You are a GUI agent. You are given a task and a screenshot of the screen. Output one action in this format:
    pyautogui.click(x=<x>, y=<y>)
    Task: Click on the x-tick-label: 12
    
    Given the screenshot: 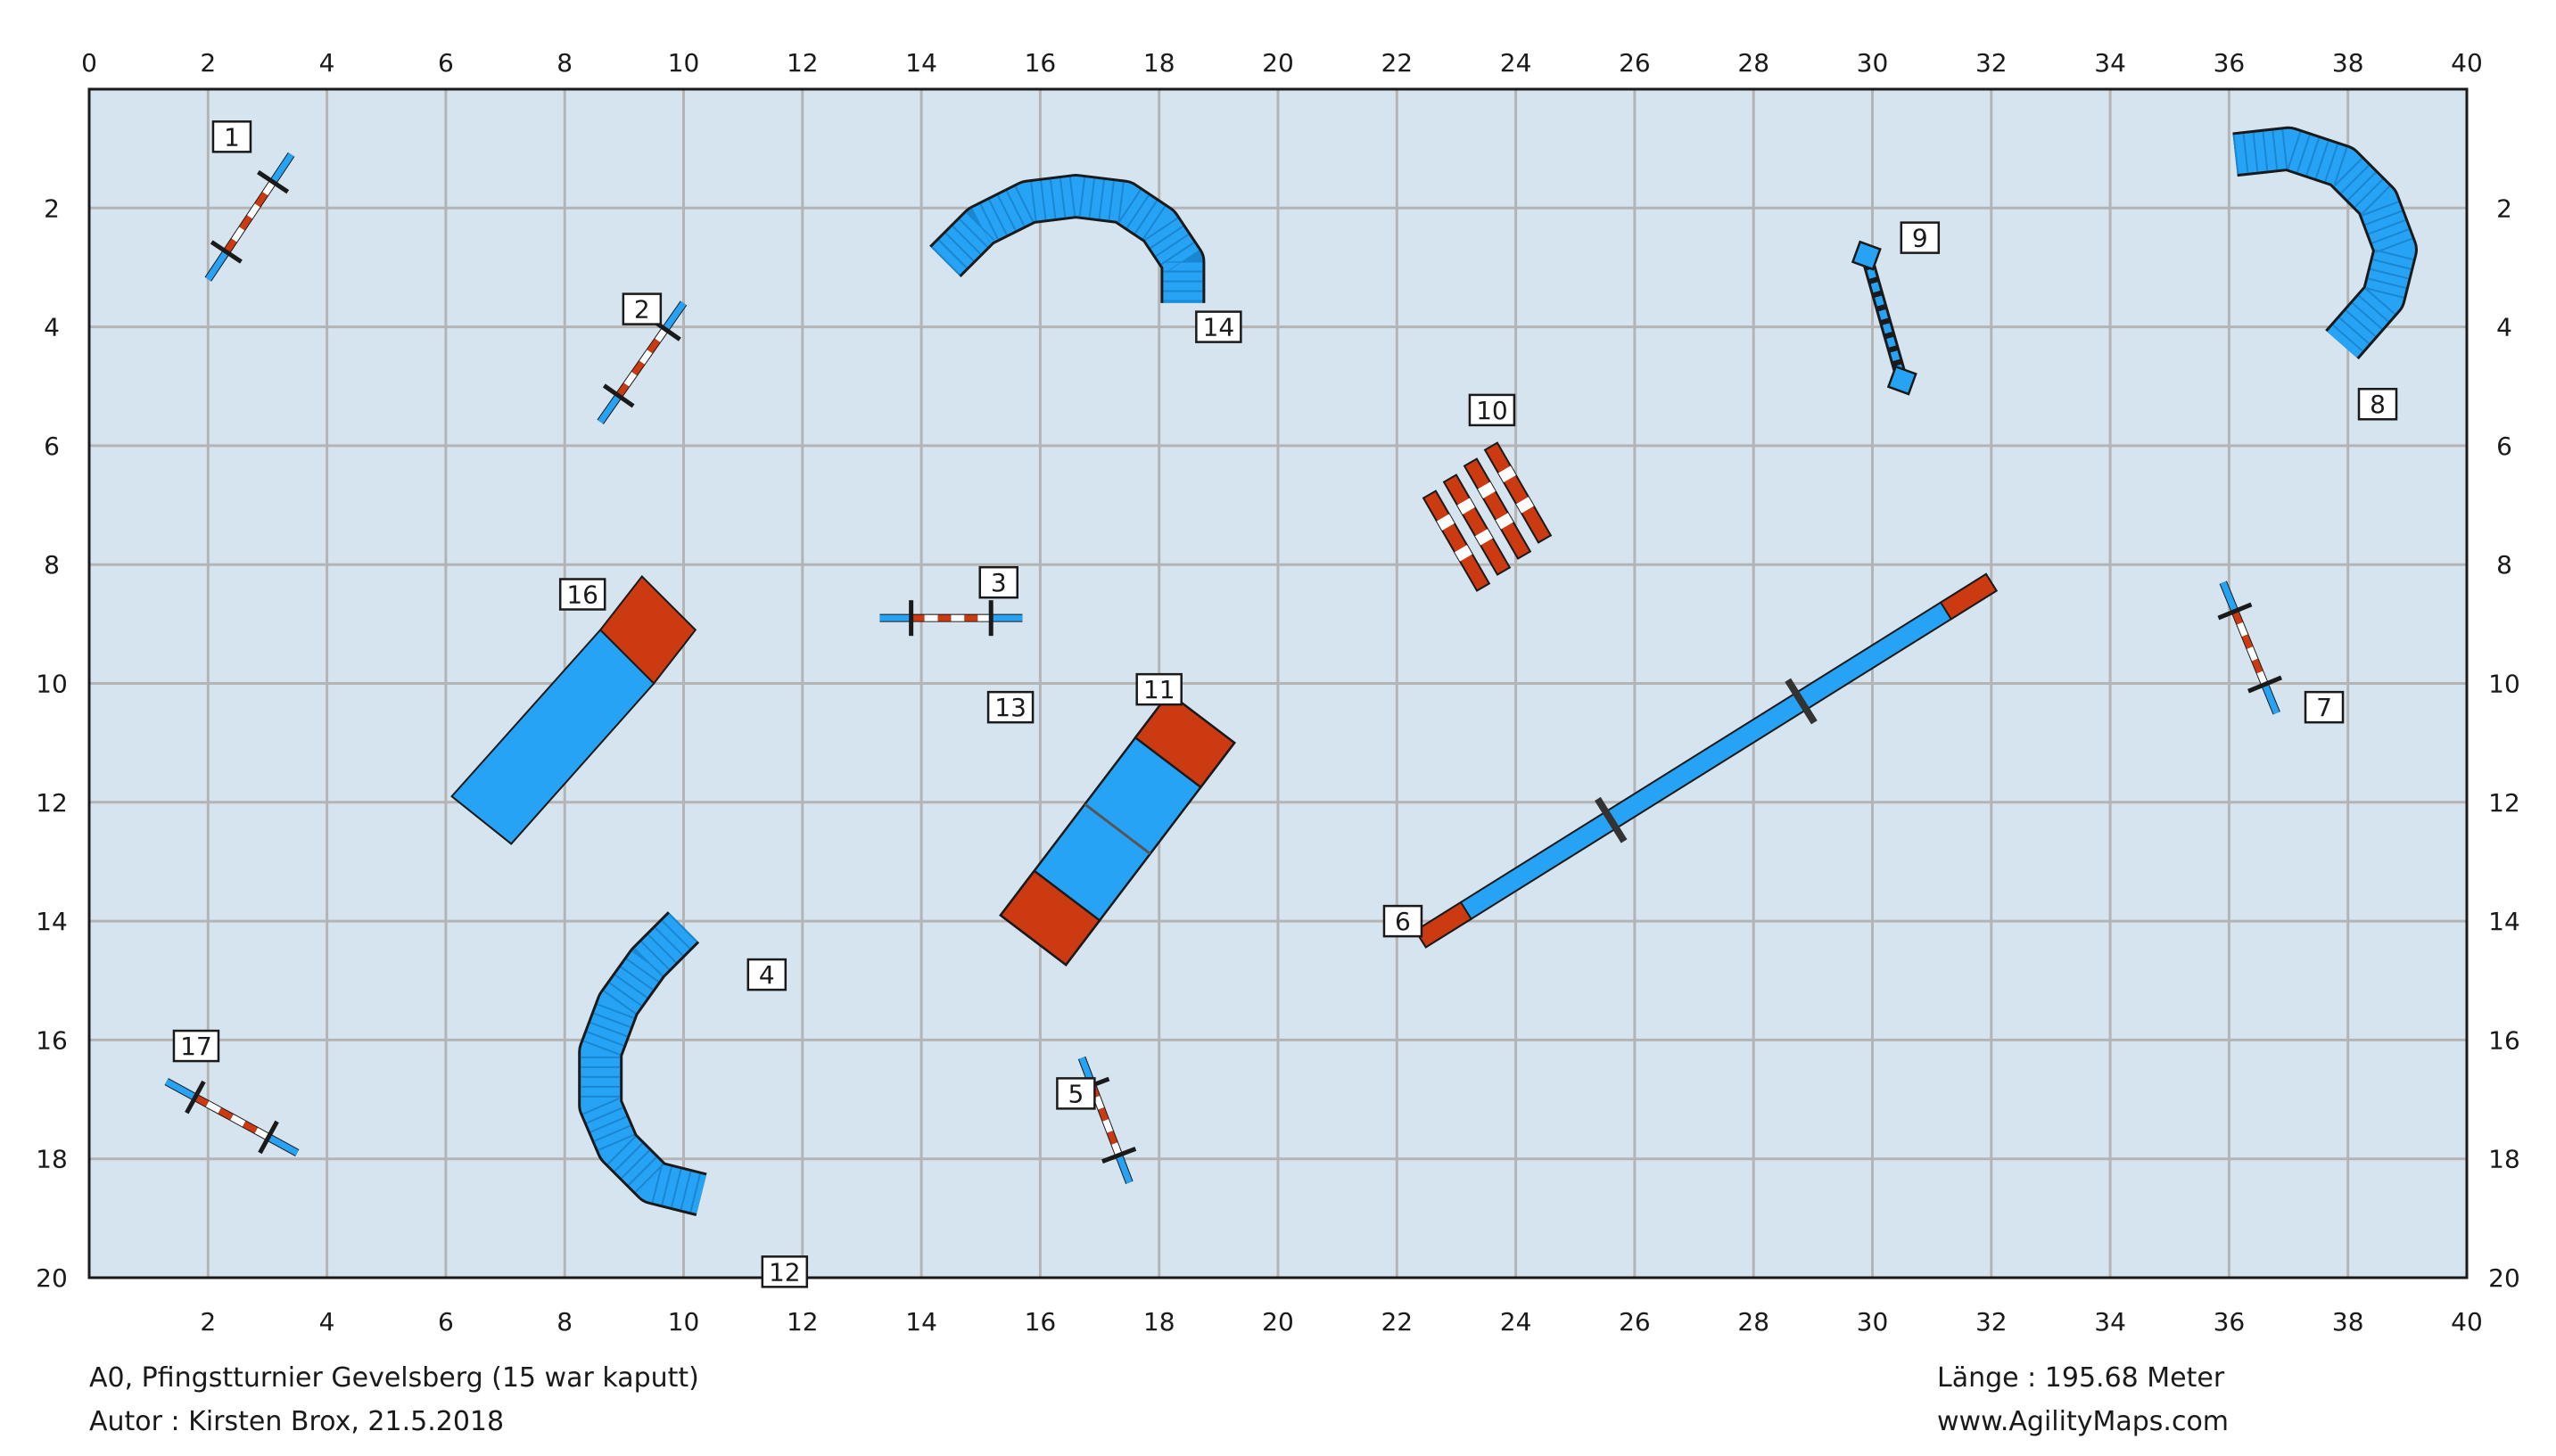 What is the action you would take?
    pyautogui.click(x=803, y=1322)
    